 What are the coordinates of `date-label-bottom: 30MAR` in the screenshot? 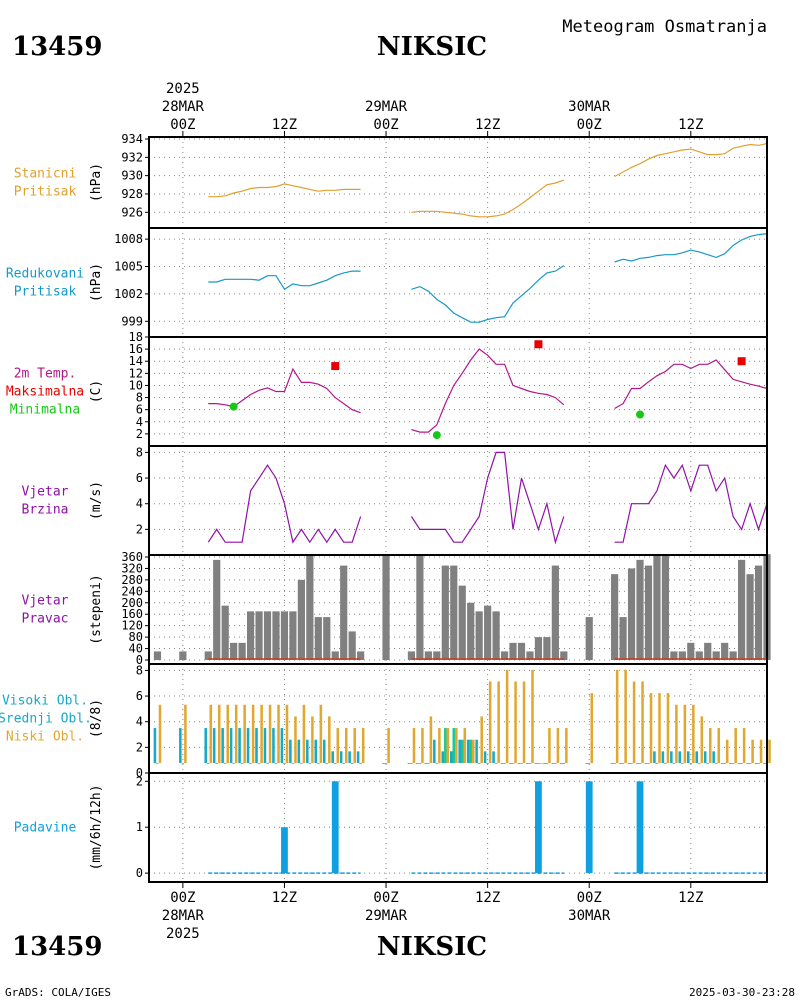 It's located at (589, 916).